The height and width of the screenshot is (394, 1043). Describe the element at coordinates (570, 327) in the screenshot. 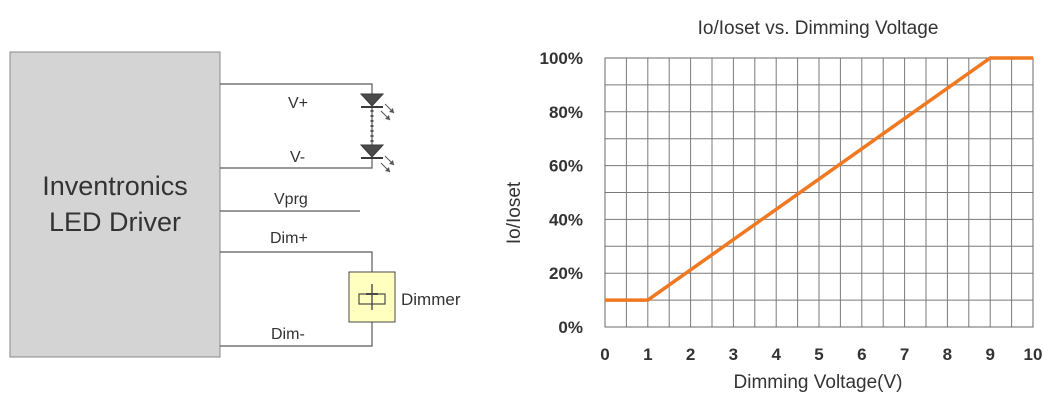

I see `y-tick-label: 0%` at that location.